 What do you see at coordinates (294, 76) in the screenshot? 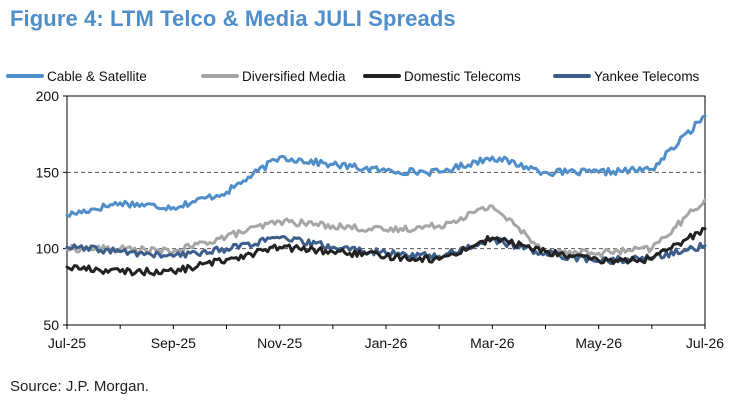
I see `legend-label-diversified-media: Diversified Media` at bounding box center [294, 76].